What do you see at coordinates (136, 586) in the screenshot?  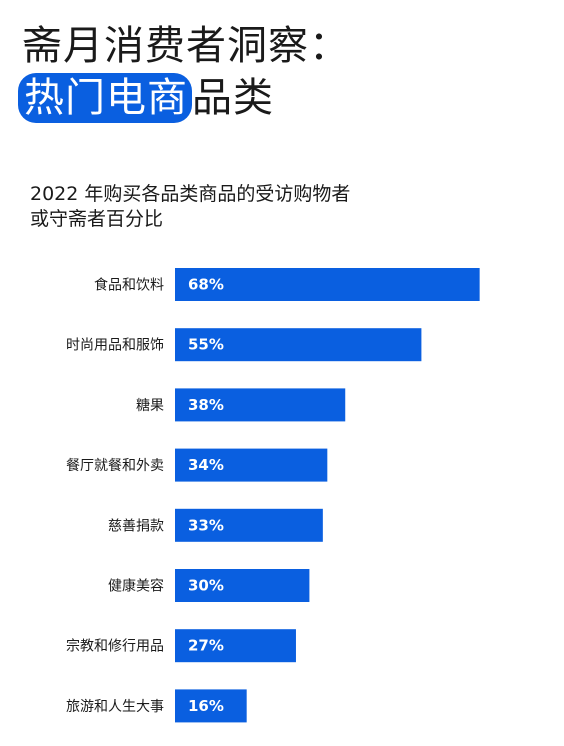 I see `category-label: 健康美容` at bounding box center [136, 586].